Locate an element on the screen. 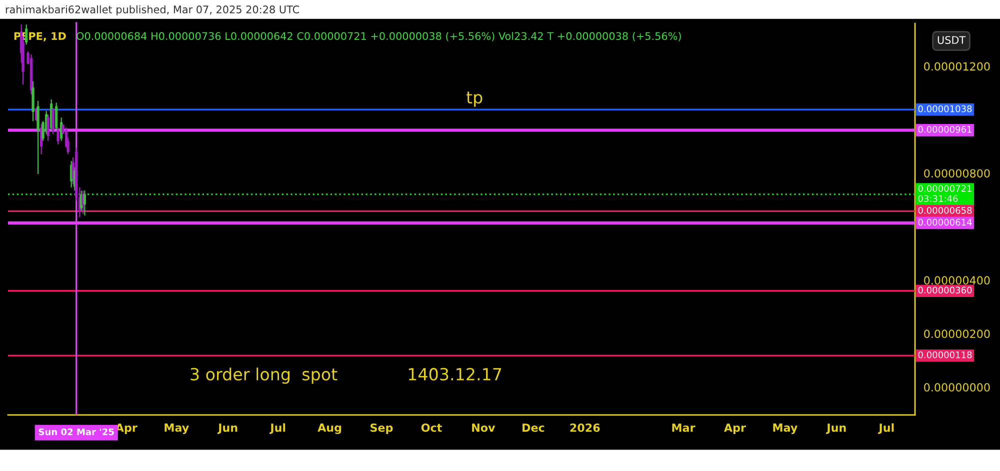  ref-line-label: Sun 02 Mar '25 is located at coordinates (76, 432).